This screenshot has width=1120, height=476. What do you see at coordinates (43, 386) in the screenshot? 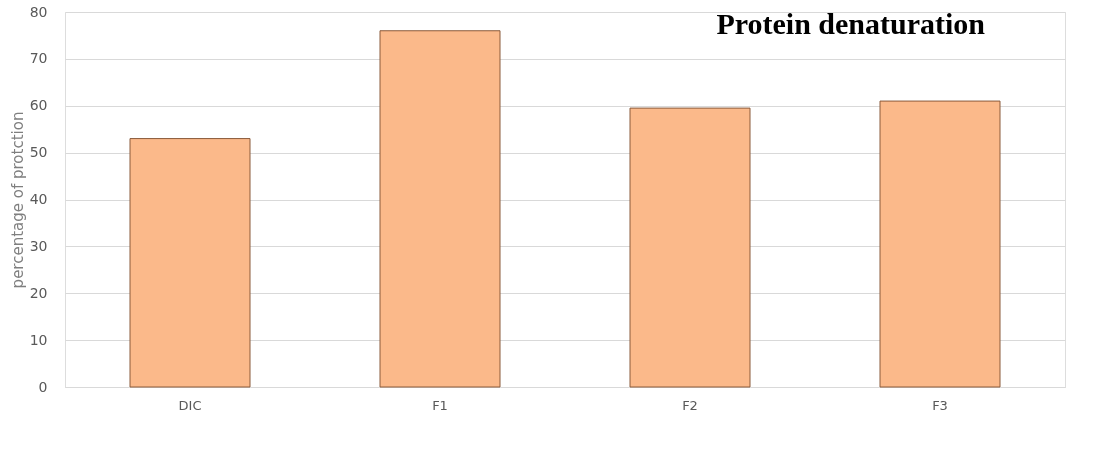
I see `y-tick-label: 0` at bounding box center [43, 386].